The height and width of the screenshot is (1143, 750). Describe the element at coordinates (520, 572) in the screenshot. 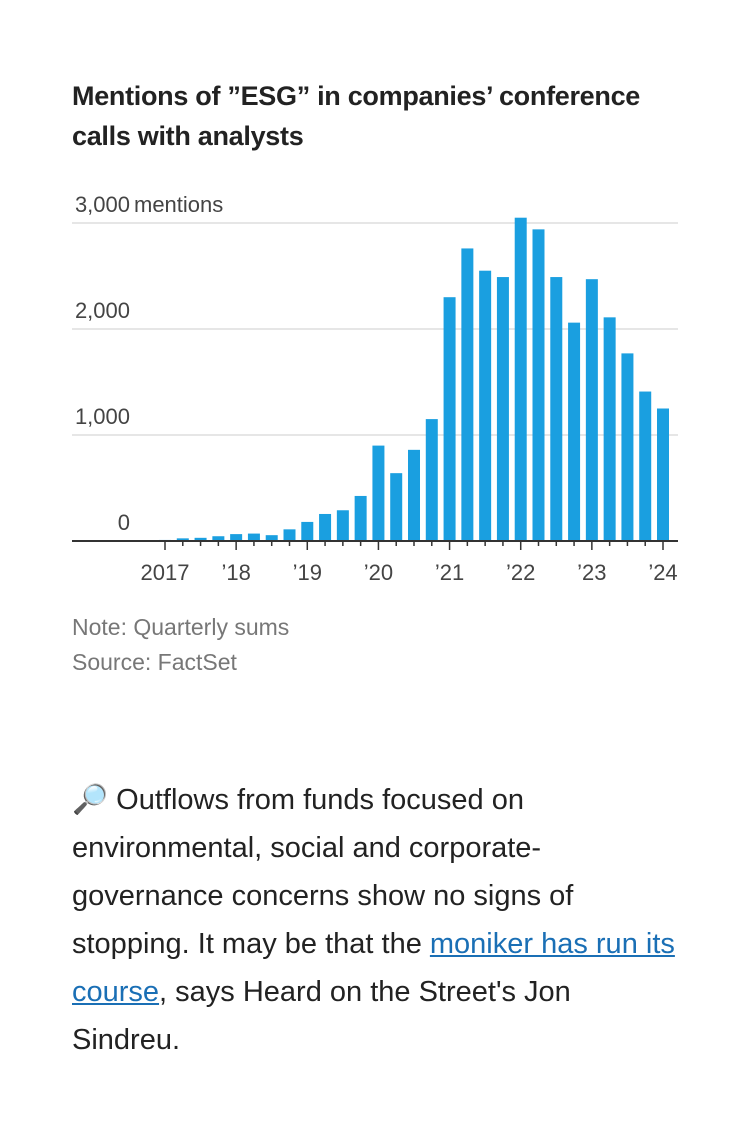

I see `x-tick-label: ’22` at that location.